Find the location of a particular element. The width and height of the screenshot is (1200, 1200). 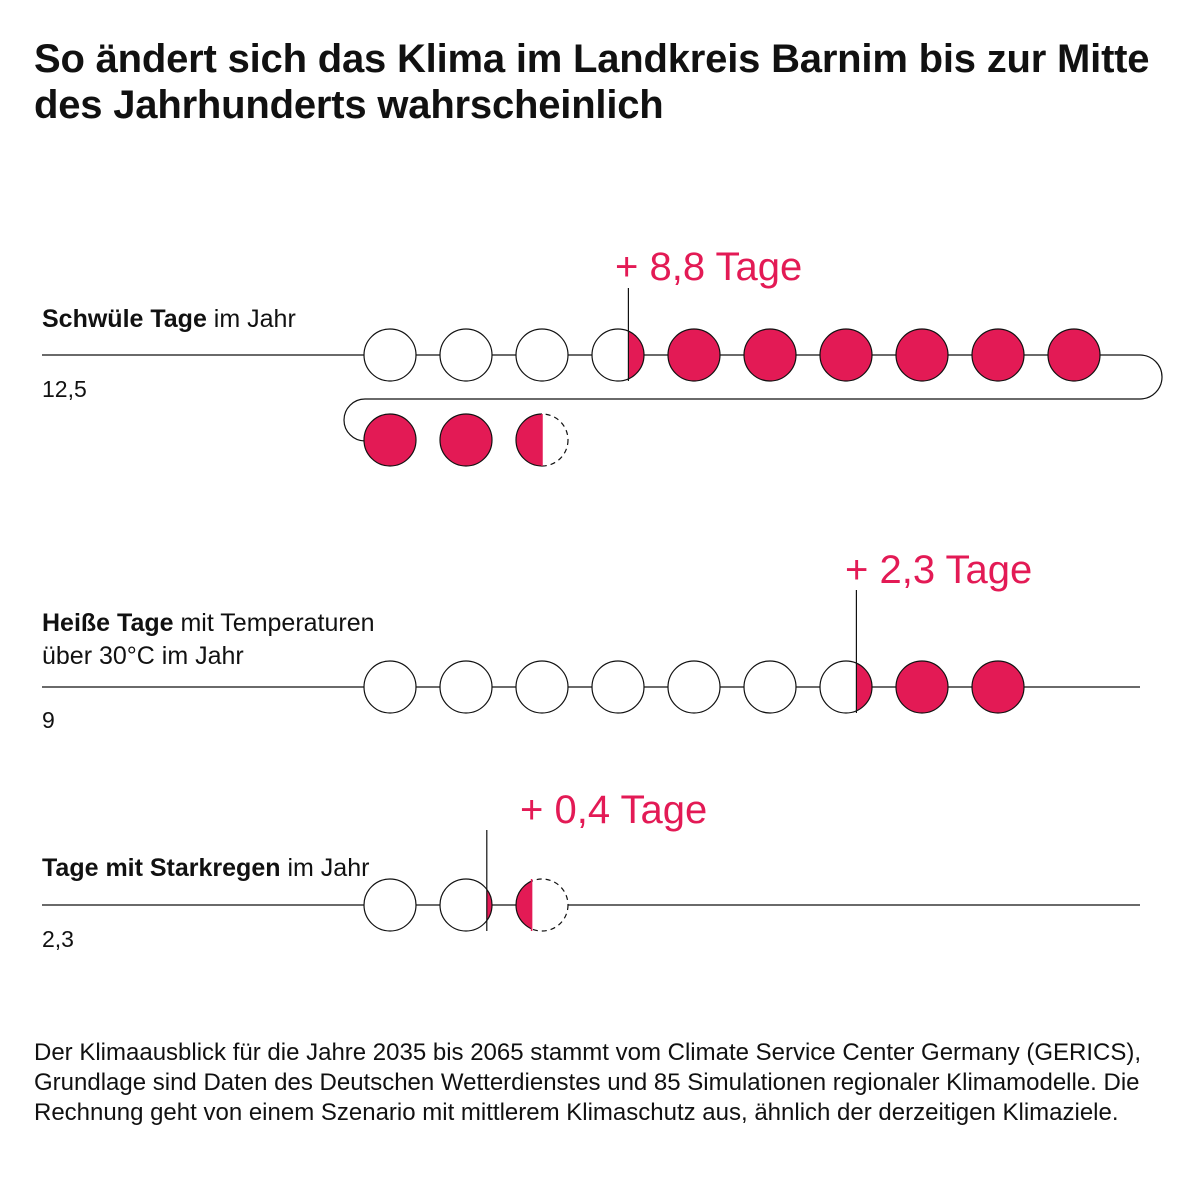

increase-label-humid: + 8,8 Tage is located at coordinates (709, 267).